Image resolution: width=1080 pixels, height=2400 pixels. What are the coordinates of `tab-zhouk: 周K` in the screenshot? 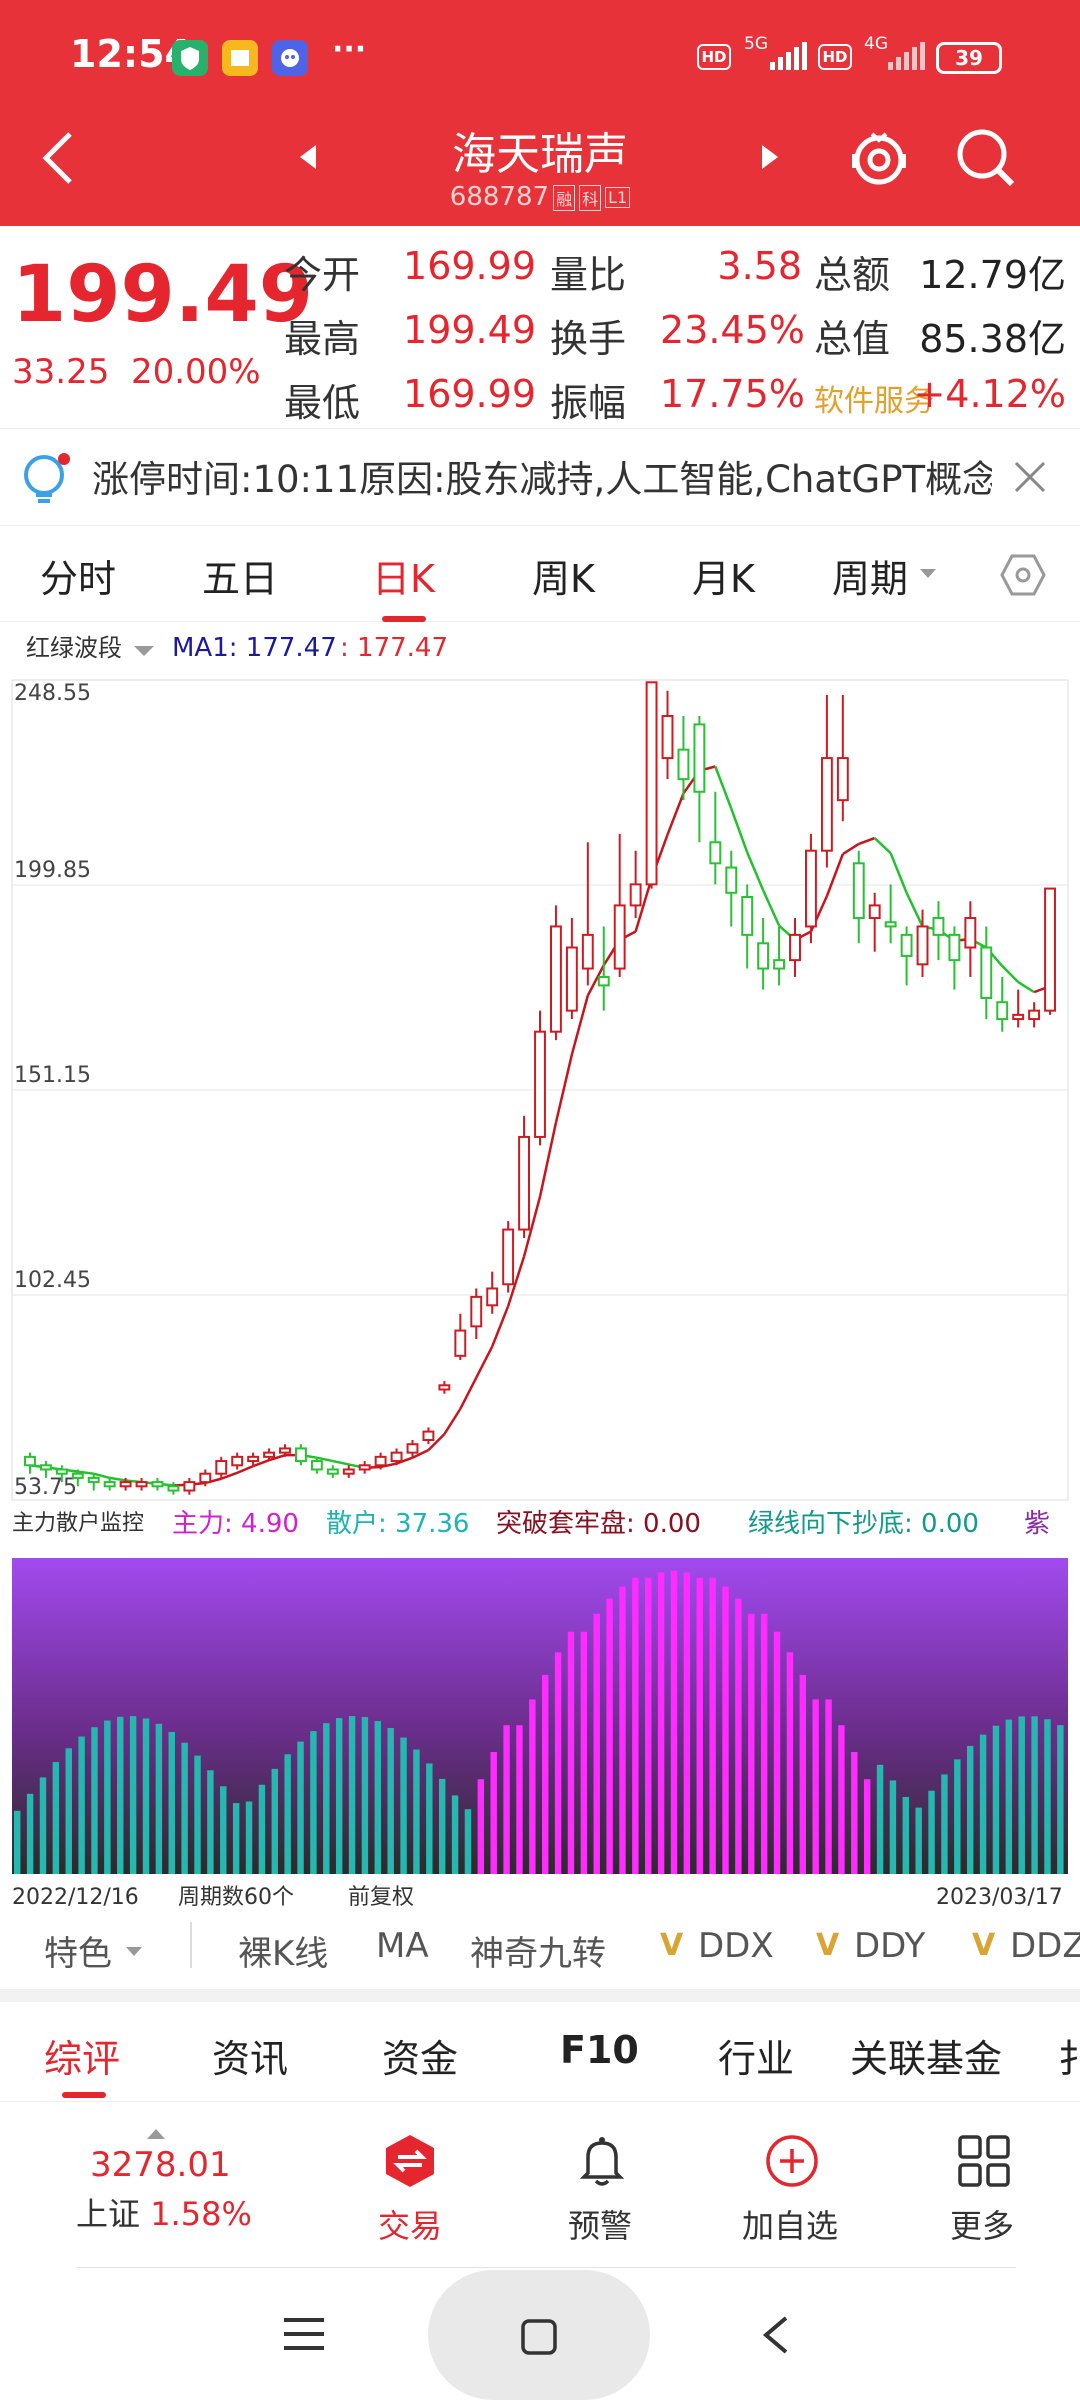 It's located at (563, 579).